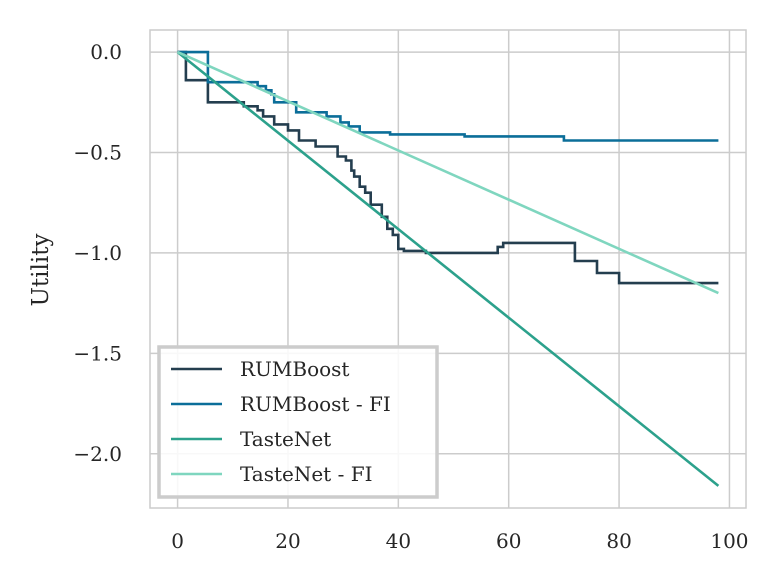 This screenshot has width=783, height=588. What do you see at coordinates (97, 454) in the screenshot?
I see `y-tick-label: −2.0` at bounding box center [97, 454].